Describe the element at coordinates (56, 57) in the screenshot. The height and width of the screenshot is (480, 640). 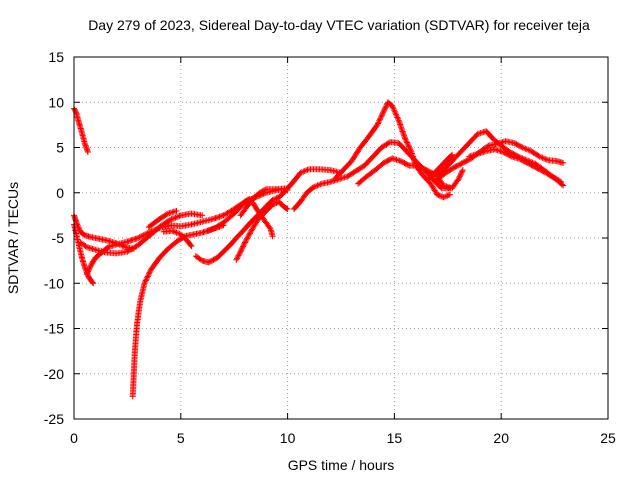
I see `y-tick-label: 15` at that location.